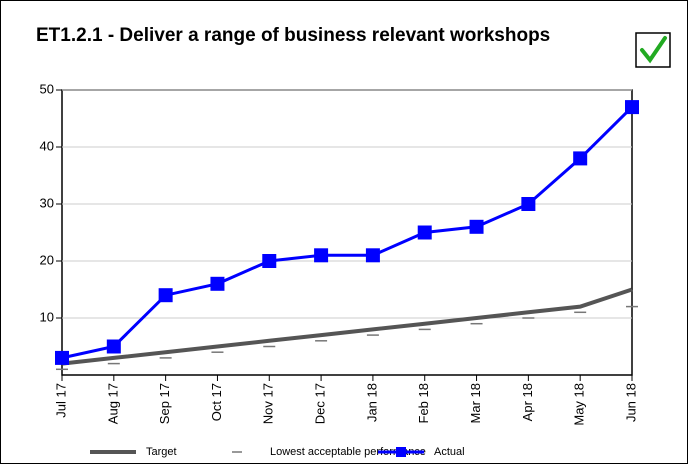 This screenshot has width=688, height=464. What do you see at coordinates (60, 400) in the screenshot?
I see `x-tick-label: Jul 17` at bounding box center [60, 400].